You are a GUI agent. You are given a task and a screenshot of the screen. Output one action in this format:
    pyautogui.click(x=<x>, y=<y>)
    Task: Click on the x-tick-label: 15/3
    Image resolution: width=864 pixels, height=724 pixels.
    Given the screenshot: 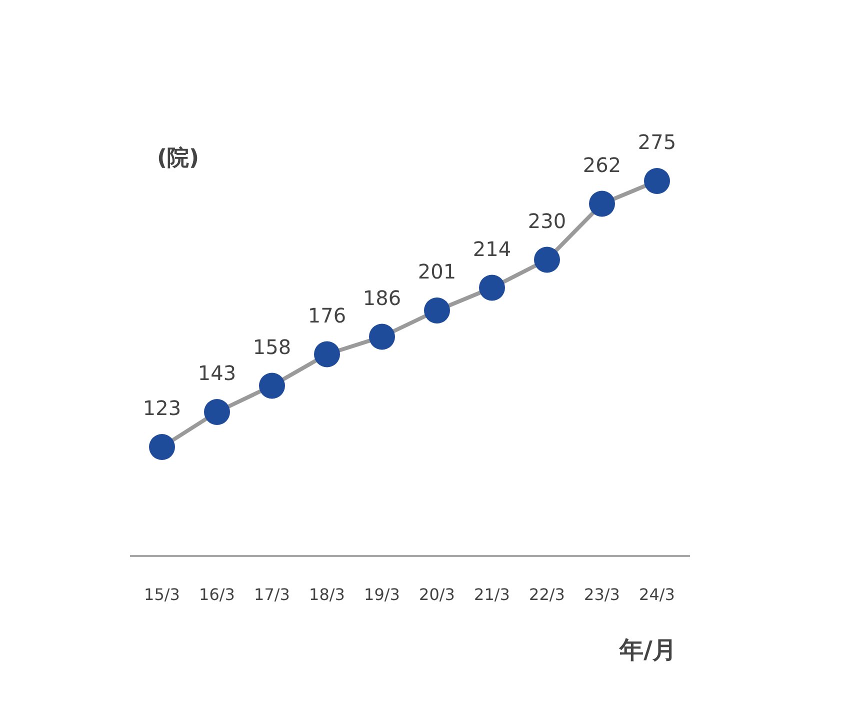 What is the action you would take?
    pyautogui.click(x=162, y=594)
    